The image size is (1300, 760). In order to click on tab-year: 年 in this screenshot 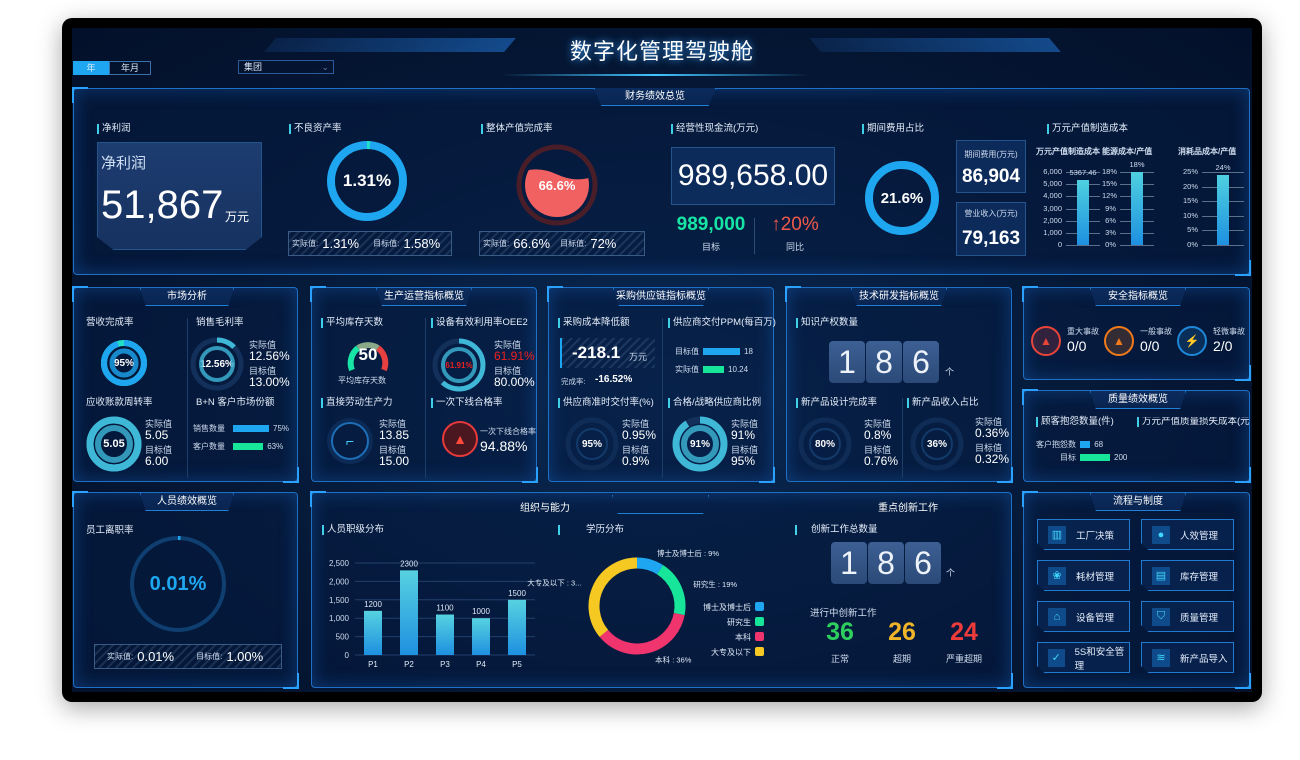, I will do `click(91, 68)`.